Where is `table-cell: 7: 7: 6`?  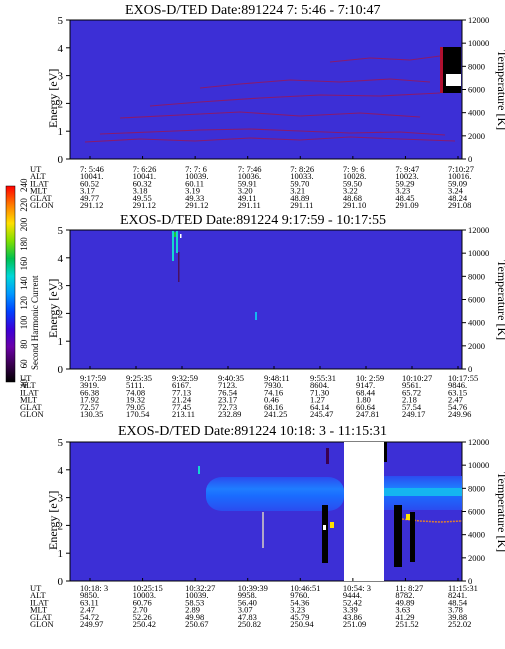 table-cell: 7: 7: 6 is located at coordinates (196, 169).